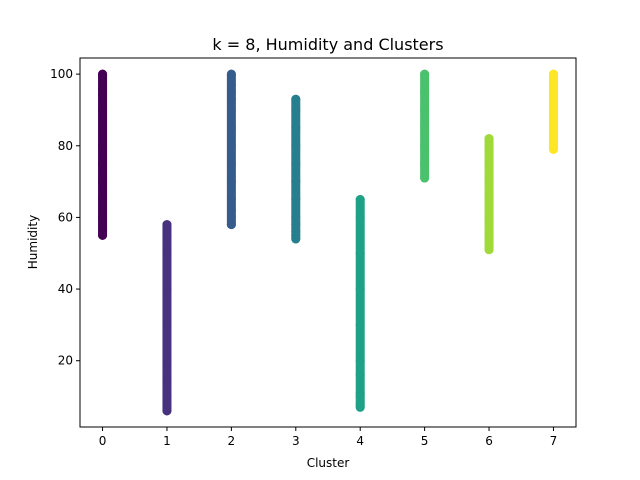 The height and width of the screenshot is (480, 640). What do you see at coordinates (103, 441) in the screenshot?
I see `x-tick-label: 0` at bounding box center [103, 441].